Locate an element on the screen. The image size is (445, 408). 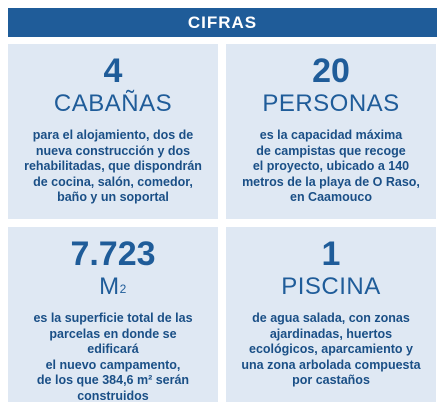
figure-unit: PISCINA is located at coordinates (331, 287).